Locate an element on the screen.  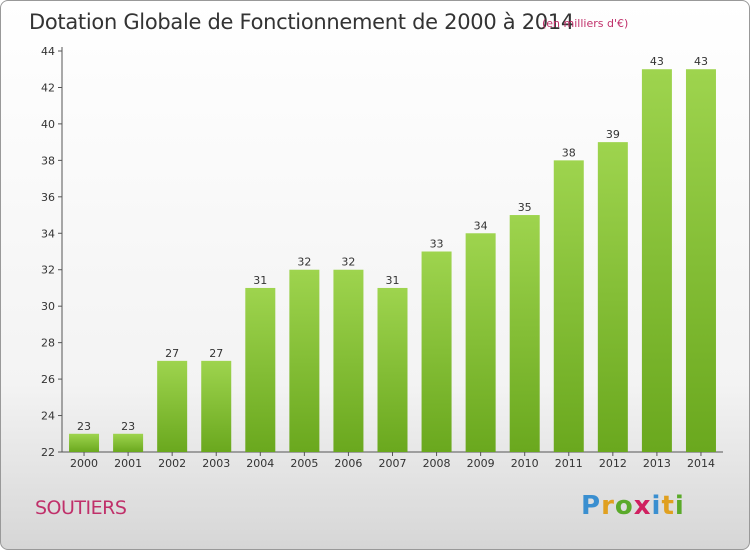
x-tick-label: 2005 is located at coordinates (304, 463).